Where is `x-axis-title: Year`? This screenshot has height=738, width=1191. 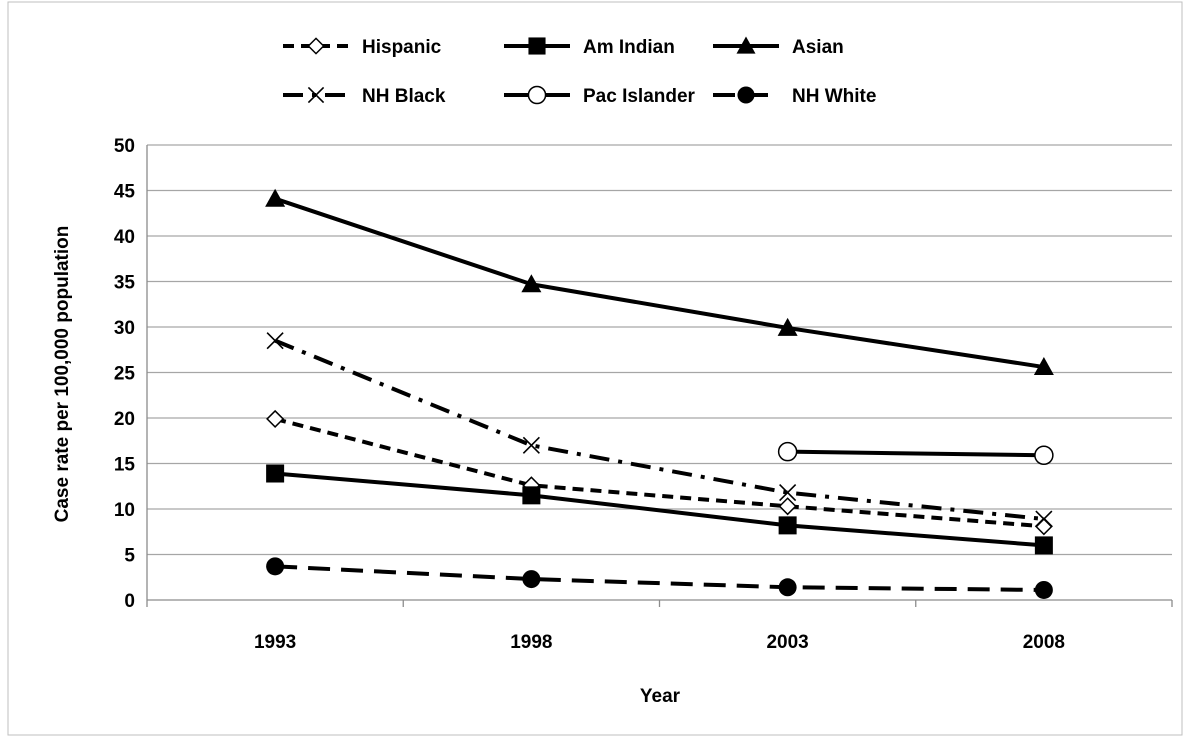 x-axis-title: Year is located at coordinates (660, 696).